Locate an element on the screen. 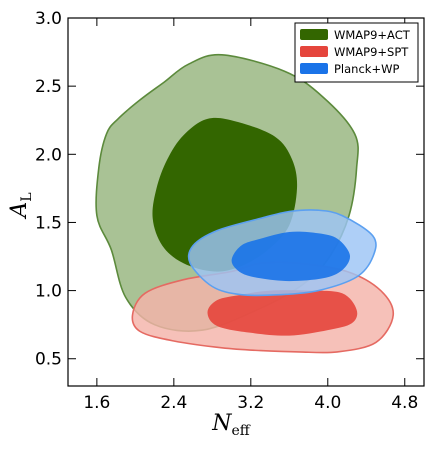 This screenshot has width=436, height=451. y-axis-label-sub: L is located at coordinates (27, 196).